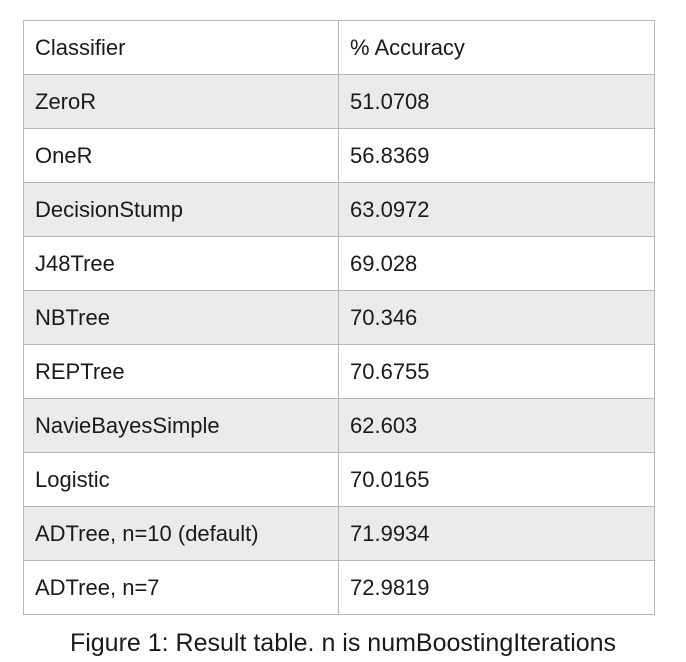 This screenshot has width=686, height=662. Describe the element at coordinates (181, 587) in the screenshot. I see `classifier-cell: ADTree, n=7` at that location.